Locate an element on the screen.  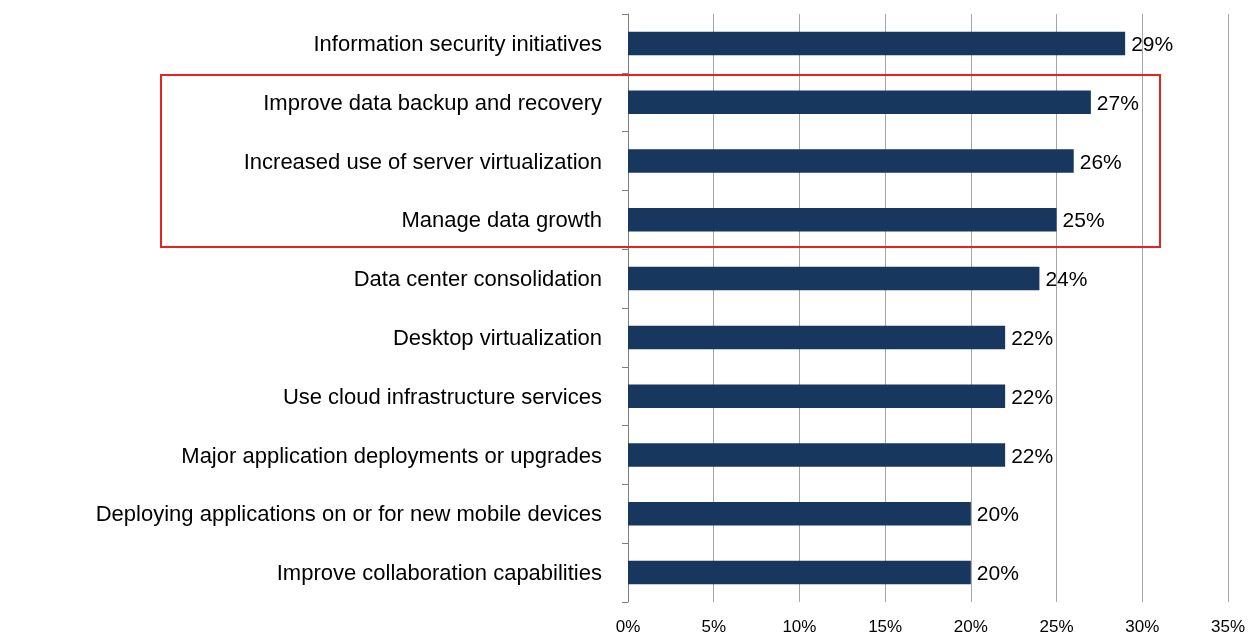
x-tick-label: 5% is located at coordinates (713, 626).